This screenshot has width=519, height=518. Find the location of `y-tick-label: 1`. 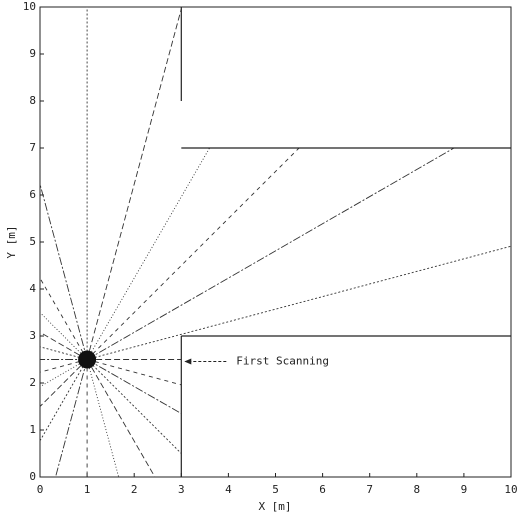

y-tick-label: 1 is located at coordinates (32, 429).